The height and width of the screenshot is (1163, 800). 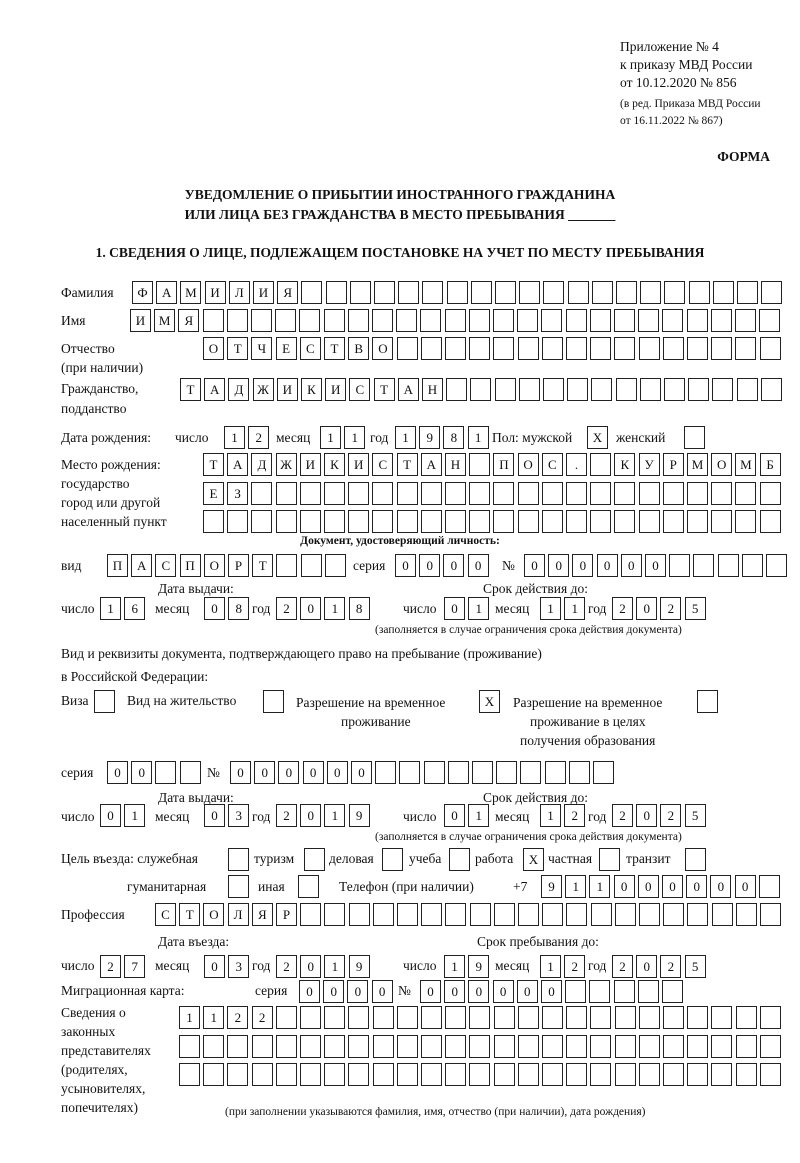 I want to click on birth-place-1-cell: М, so click(x=746, y=464).